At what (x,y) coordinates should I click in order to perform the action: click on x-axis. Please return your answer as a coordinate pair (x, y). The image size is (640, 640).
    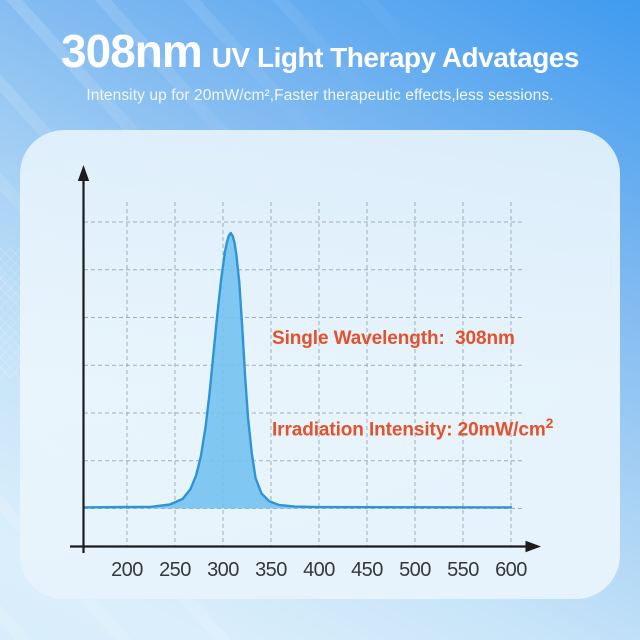
    Looking at the image, I should click on (305, 546).